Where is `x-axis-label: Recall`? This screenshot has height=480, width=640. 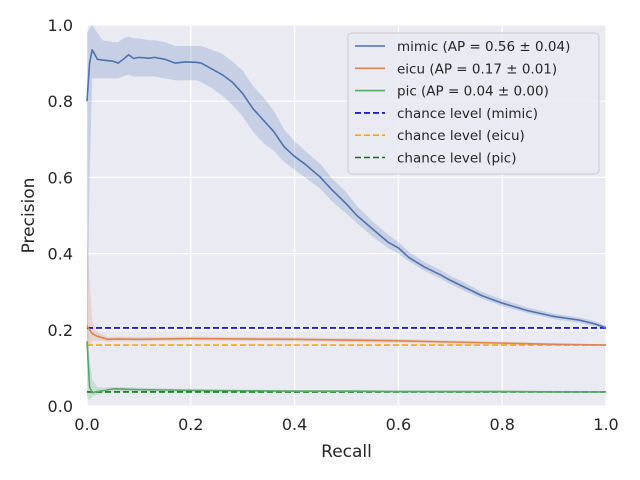
x-axis-label: Recall is located at coordinates (346, 452).